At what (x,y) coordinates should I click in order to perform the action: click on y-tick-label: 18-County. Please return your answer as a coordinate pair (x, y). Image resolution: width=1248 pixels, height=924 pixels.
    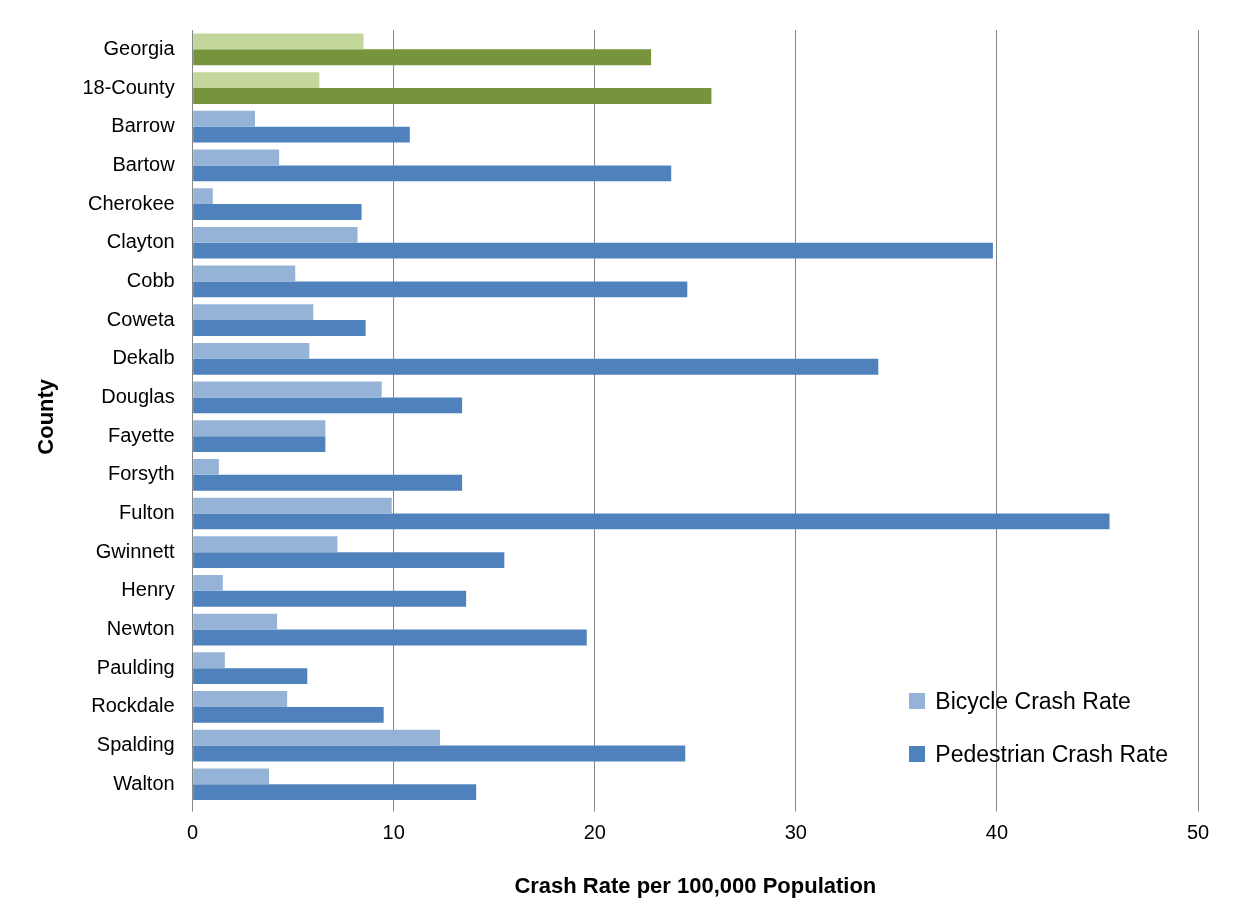
    Looking at the image, I should click on (128, 86).